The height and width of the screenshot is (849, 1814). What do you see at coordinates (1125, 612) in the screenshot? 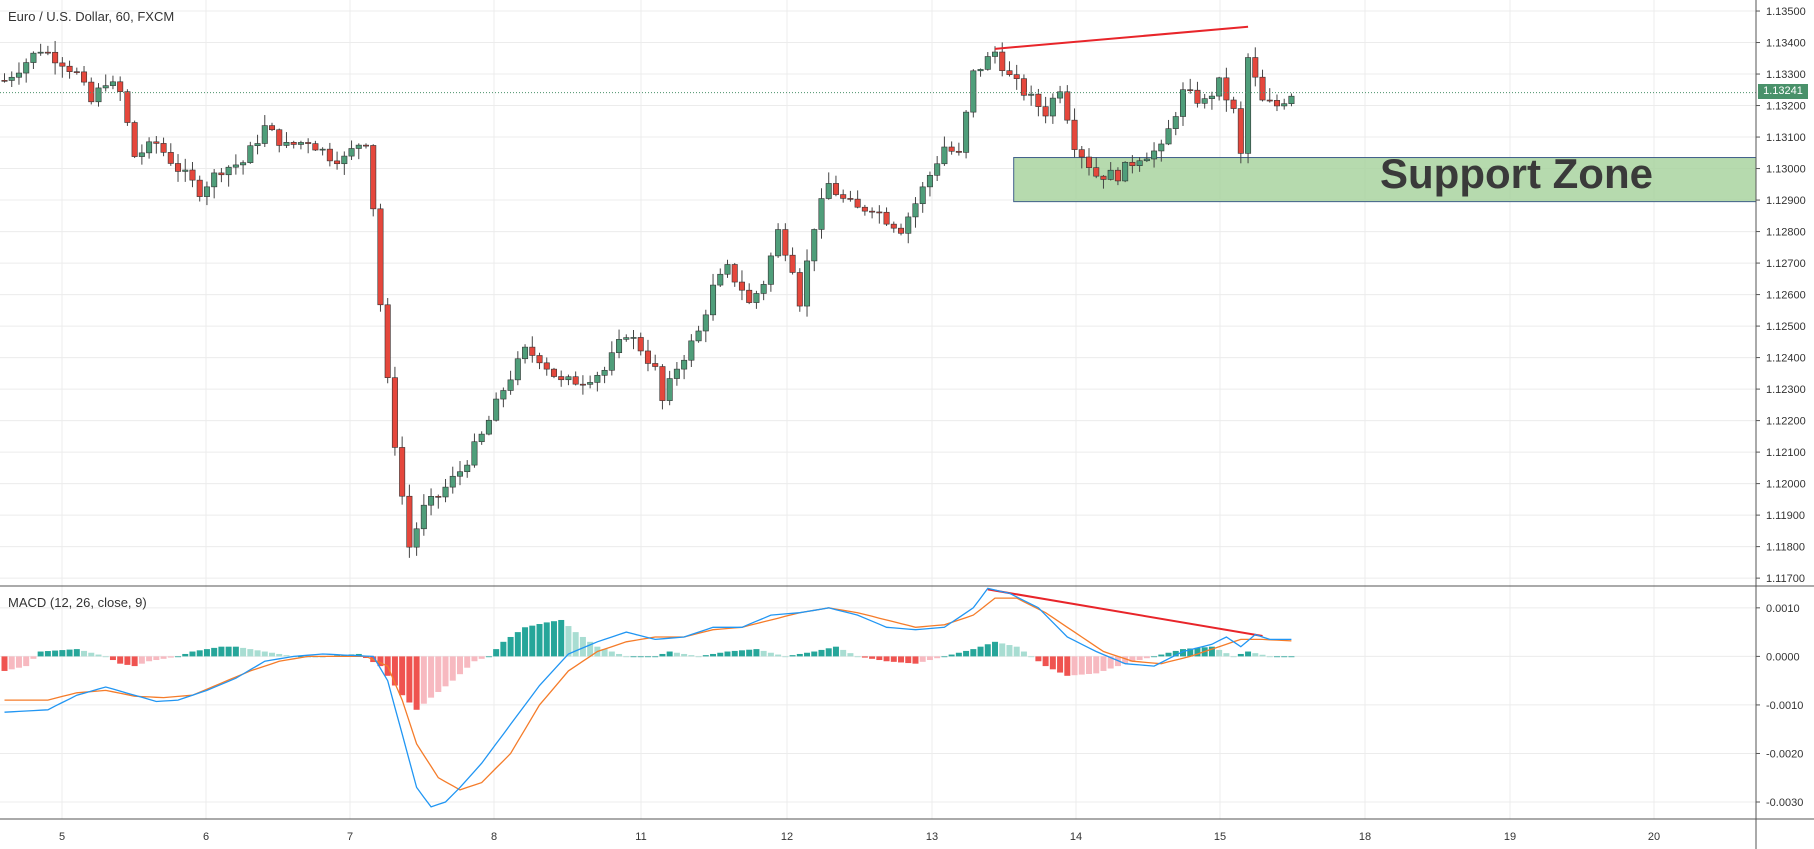
I see `macd-trendline` at bounding box center [1125, 612].